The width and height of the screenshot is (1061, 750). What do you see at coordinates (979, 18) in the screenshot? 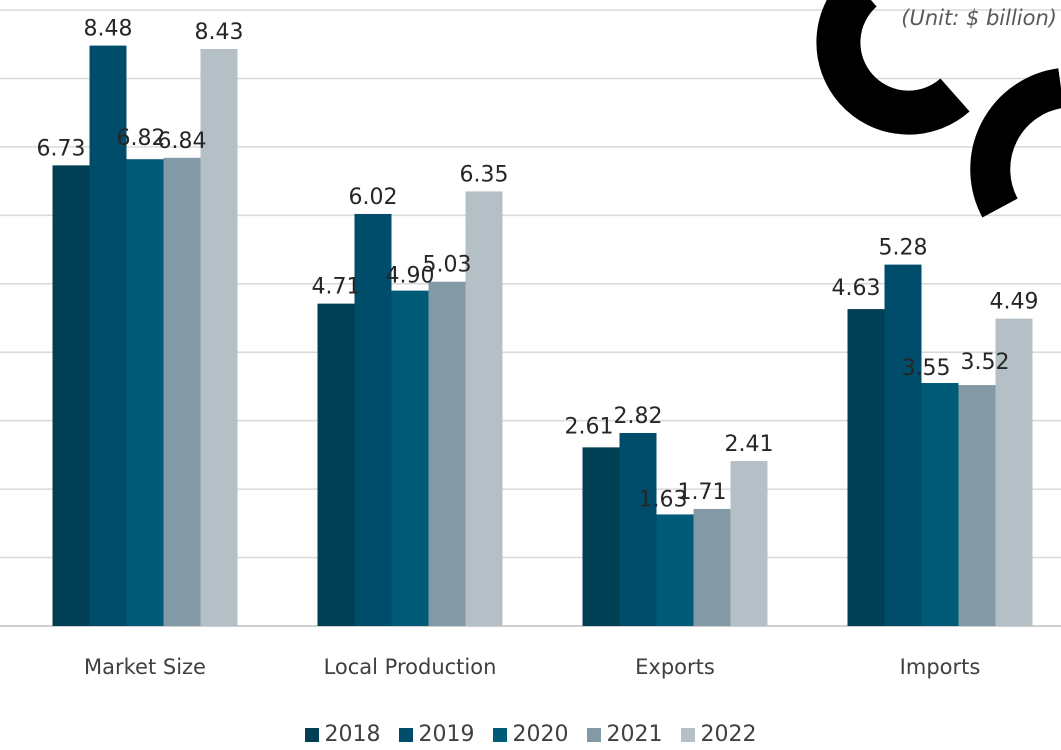
I see `unit-note: (Unit: $ billion)` at bounding box center [979, 18].